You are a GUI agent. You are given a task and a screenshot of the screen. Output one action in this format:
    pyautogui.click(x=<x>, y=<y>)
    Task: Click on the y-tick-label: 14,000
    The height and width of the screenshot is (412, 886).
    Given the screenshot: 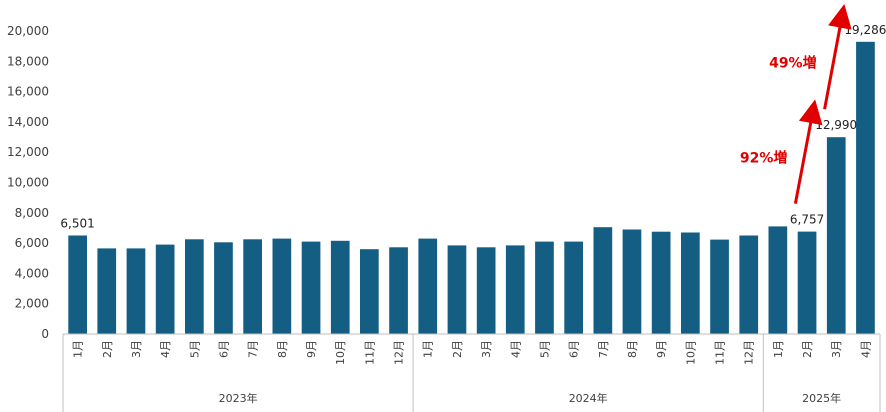 What is the action you would take?
    pyautogui.click(x=28, y=122)
    